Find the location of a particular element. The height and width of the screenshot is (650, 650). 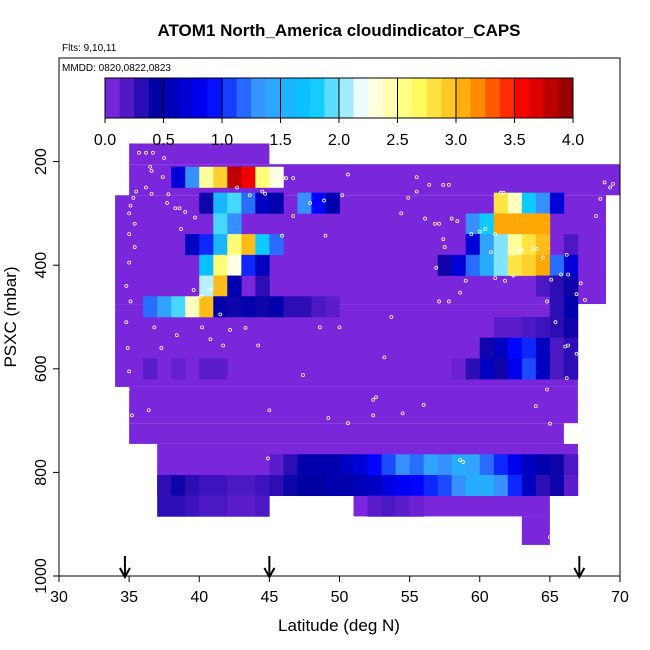

y-axis-label: PSXC (mbar) is located at coordinates (10, 316).